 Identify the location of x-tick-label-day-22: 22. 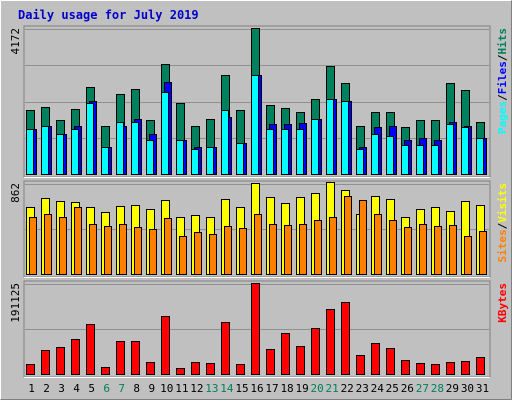
(347, 388).